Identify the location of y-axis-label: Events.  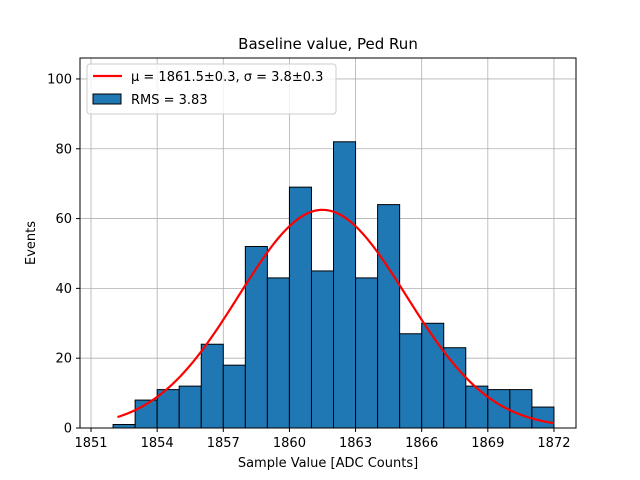
(31, 243).